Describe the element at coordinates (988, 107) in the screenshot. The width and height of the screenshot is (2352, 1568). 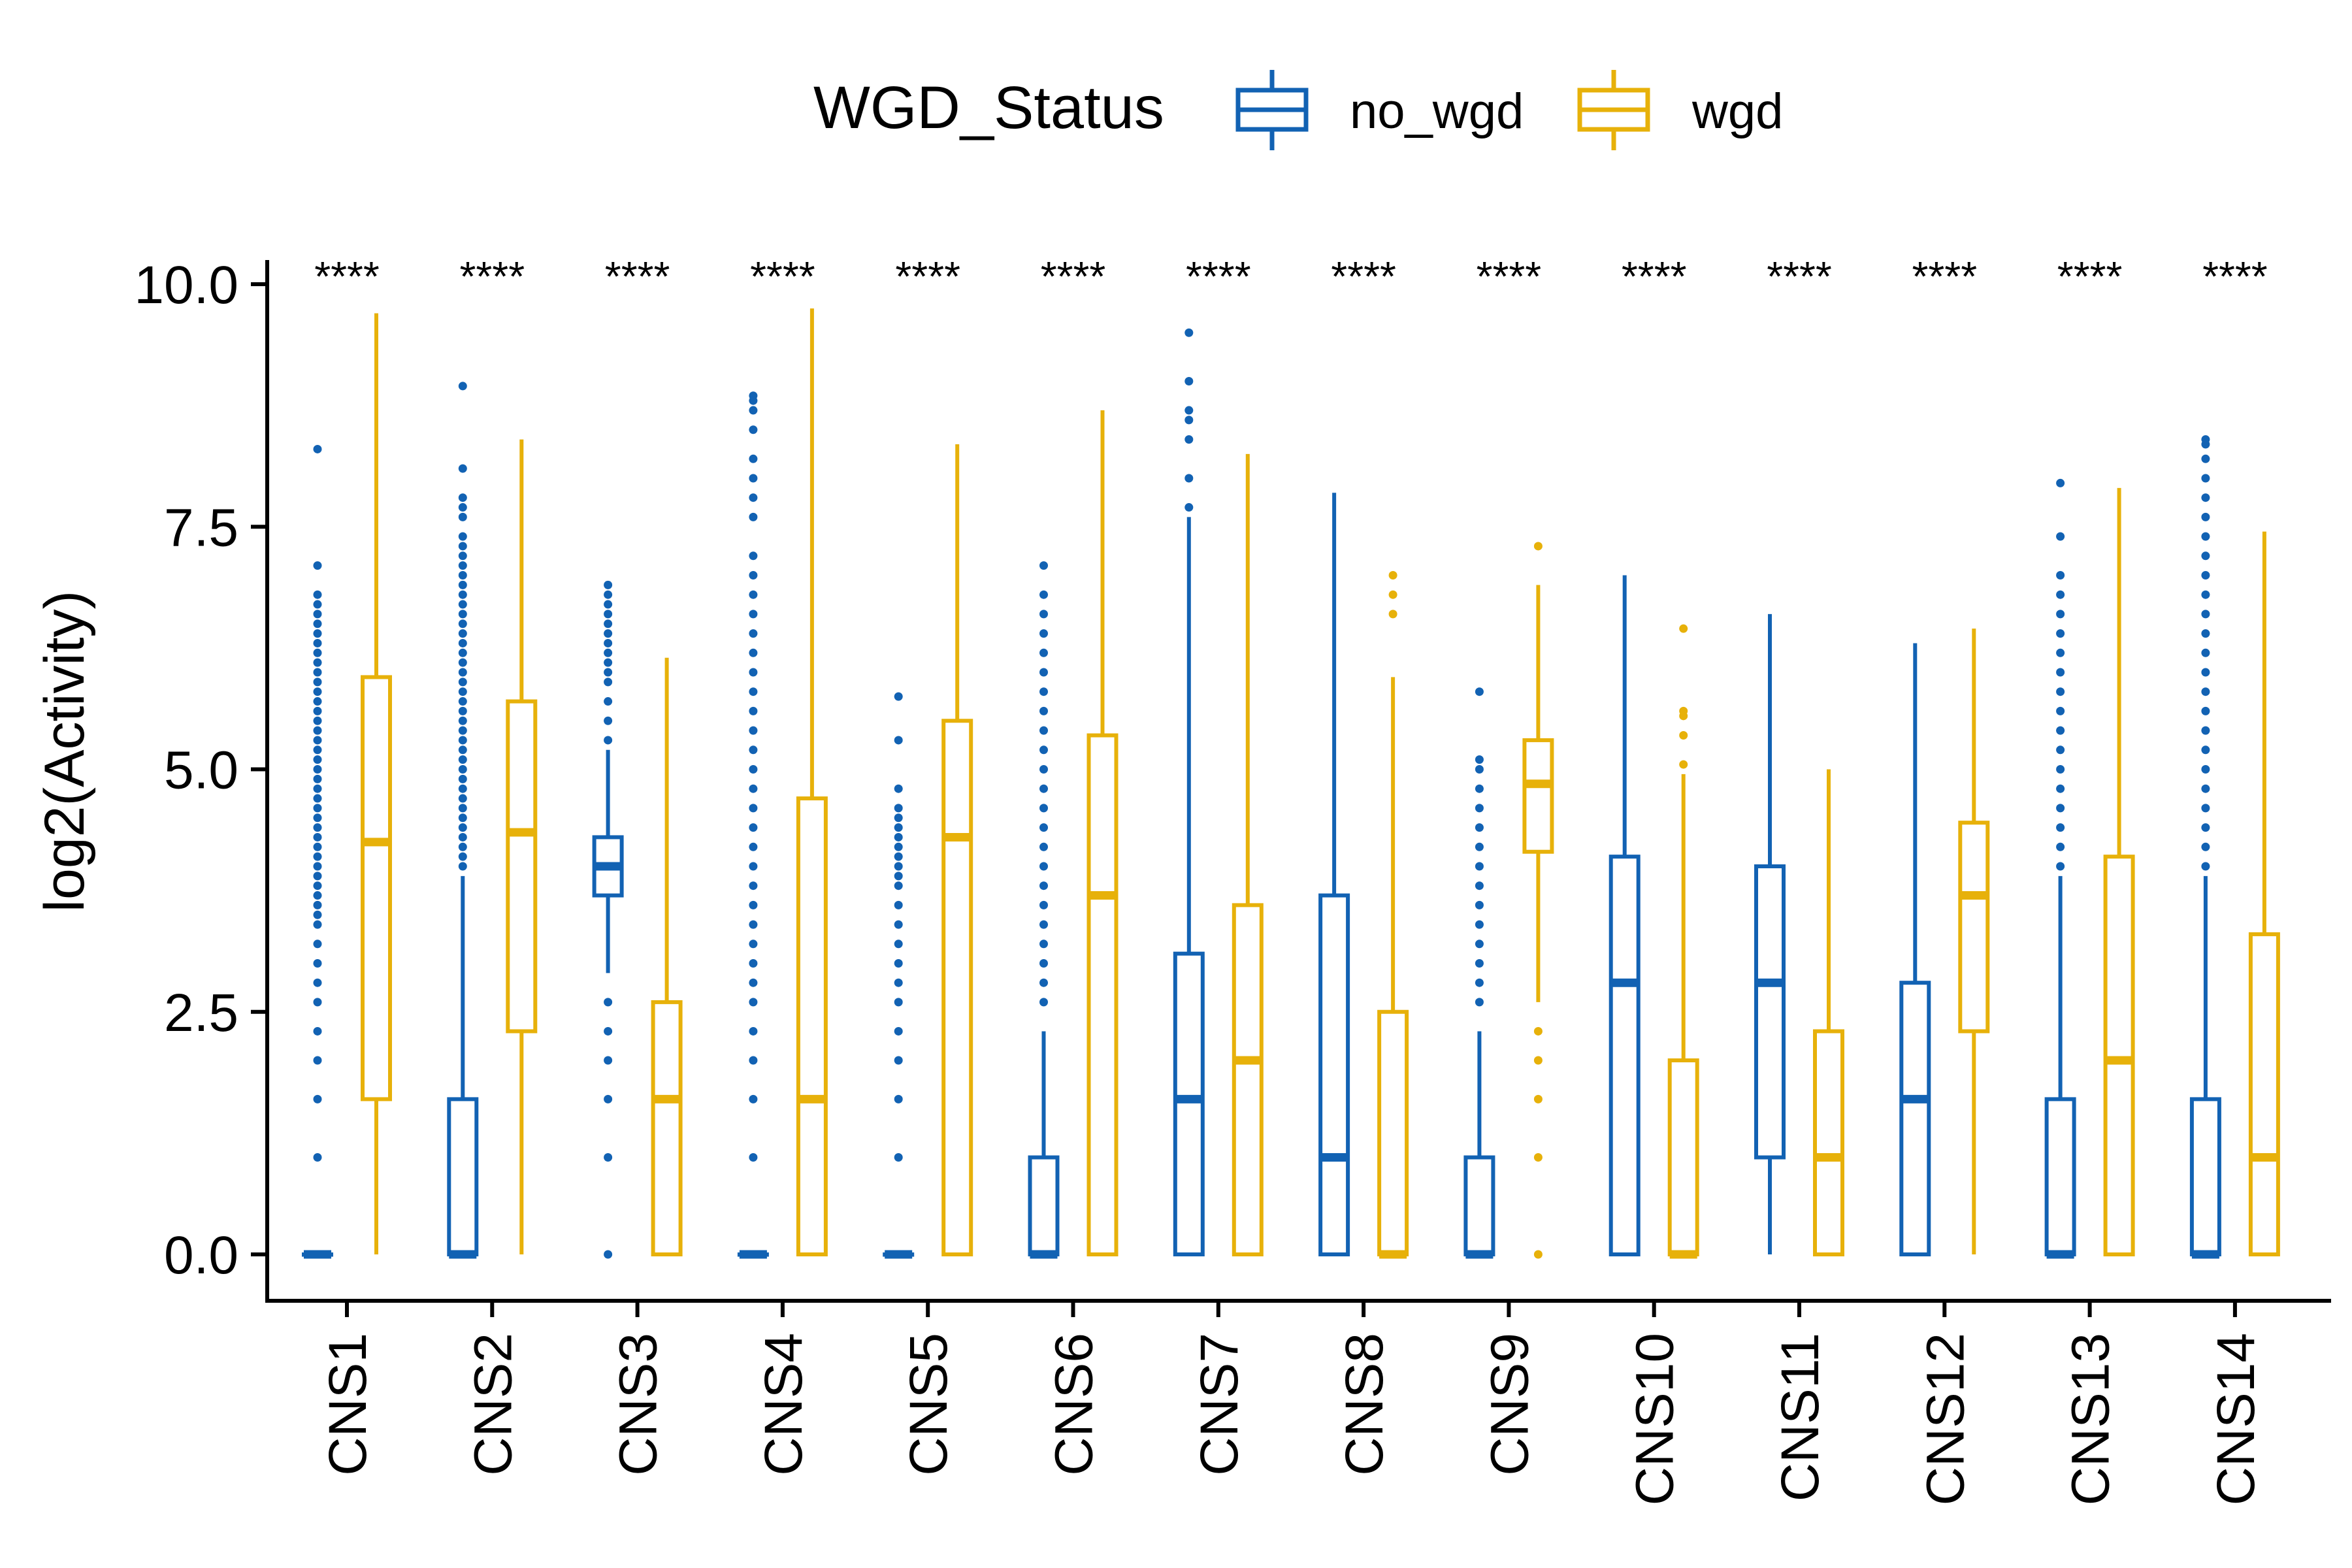
I see `legend-title: WGD_Status` at that location.